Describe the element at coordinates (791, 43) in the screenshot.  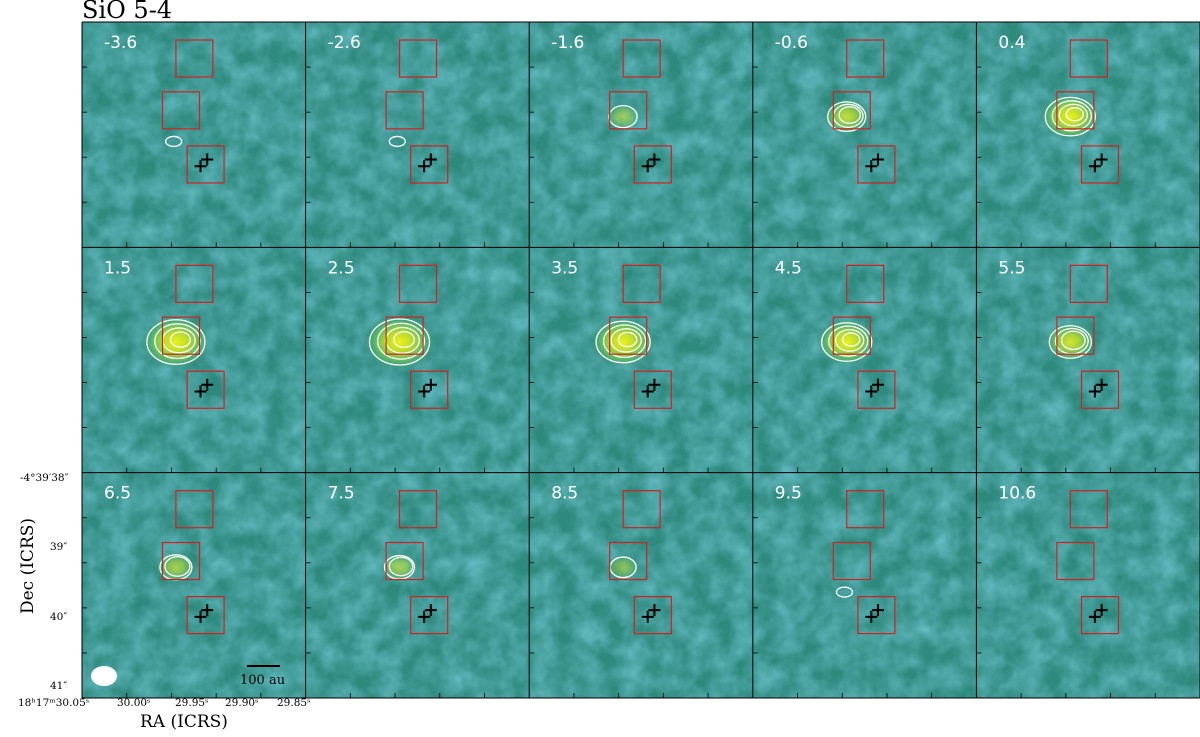
I see `velocity-label: -0.6` at that location.